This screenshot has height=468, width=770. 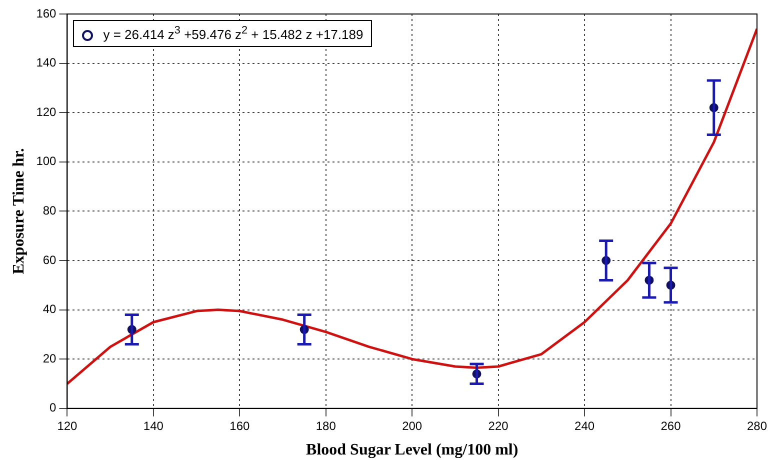 I want to click on x-tick-label: 240, so click(x=584, y=425).